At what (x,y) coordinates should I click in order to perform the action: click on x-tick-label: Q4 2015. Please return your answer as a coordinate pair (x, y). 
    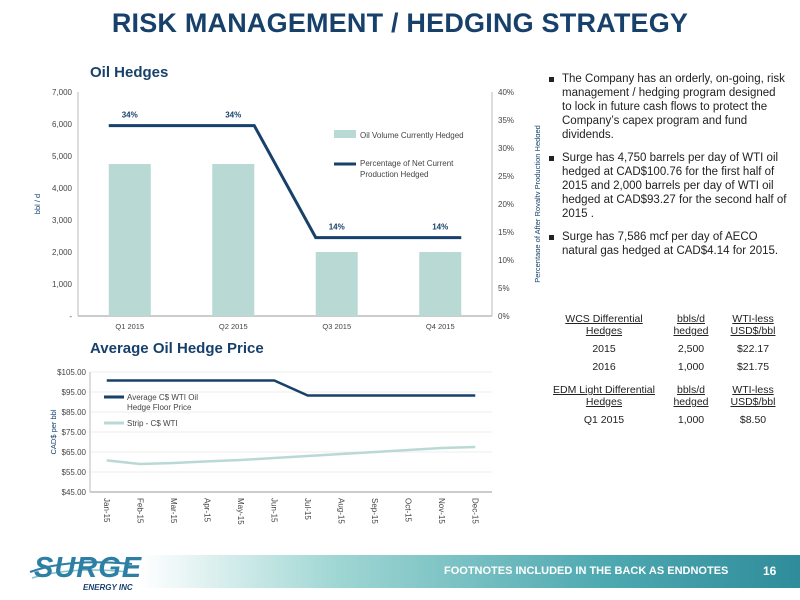
    Looking at the image, I should click on (440, 326).